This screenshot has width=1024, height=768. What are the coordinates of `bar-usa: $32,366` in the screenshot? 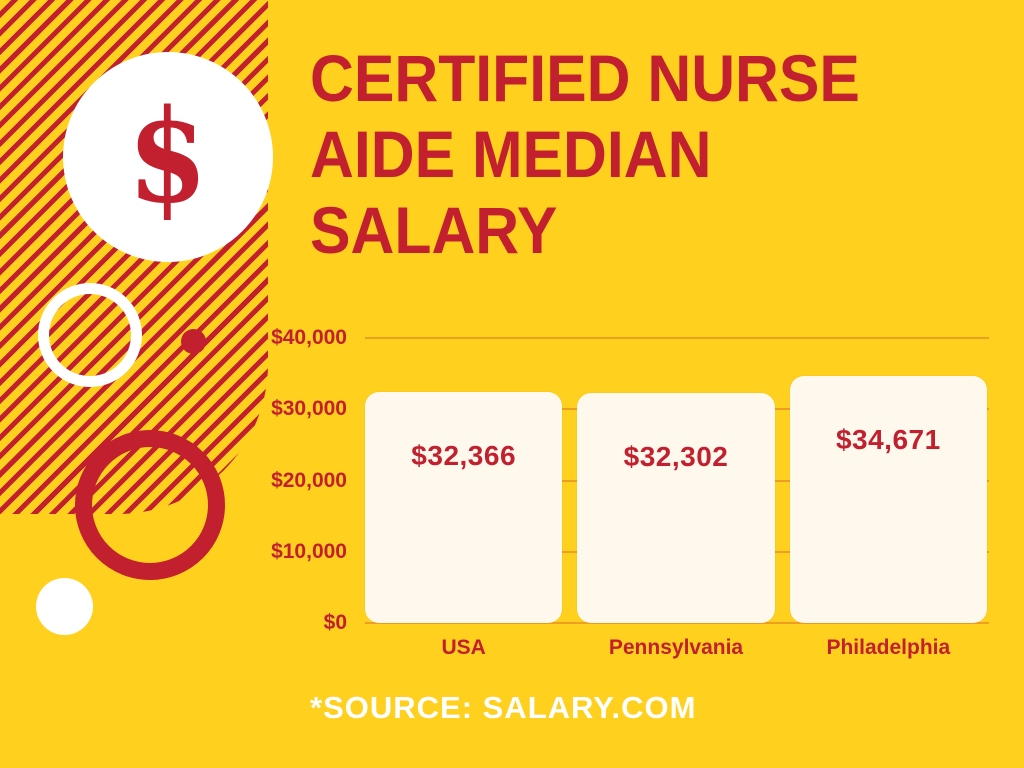 It's located at (464, 507).